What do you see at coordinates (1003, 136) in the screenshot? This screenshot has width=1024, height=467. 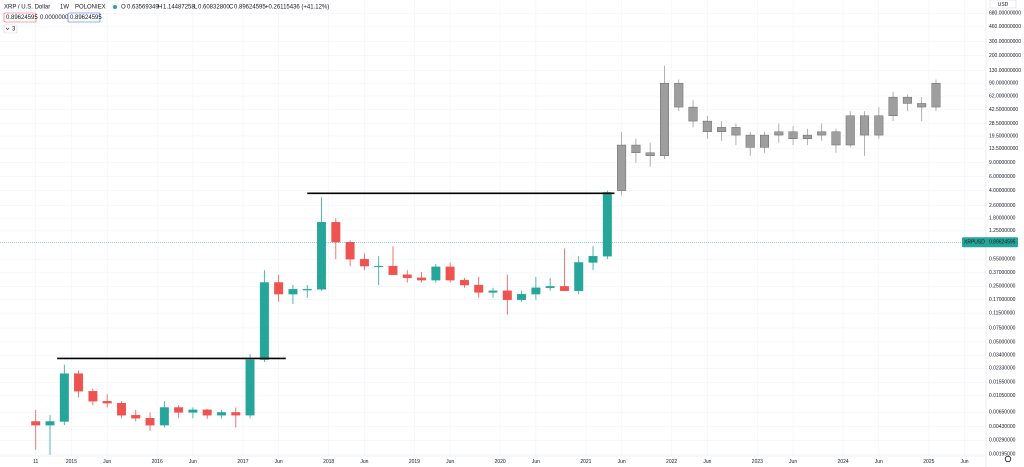 I see `y-tick-label: 19.50000000` at bounding box center [1003, 136].